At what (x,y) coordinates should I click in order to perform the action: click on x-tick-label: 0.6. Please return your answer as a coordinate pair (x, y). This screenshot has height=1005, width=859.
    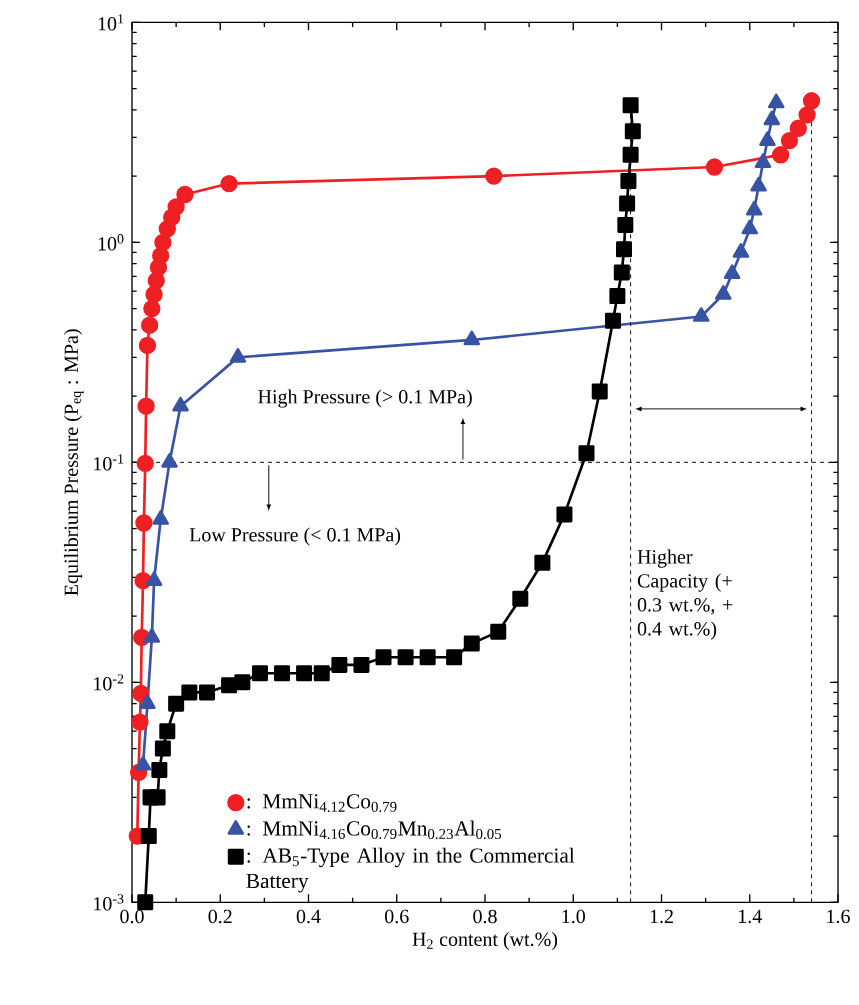
    Looking at the image, I should click on (397, 916).